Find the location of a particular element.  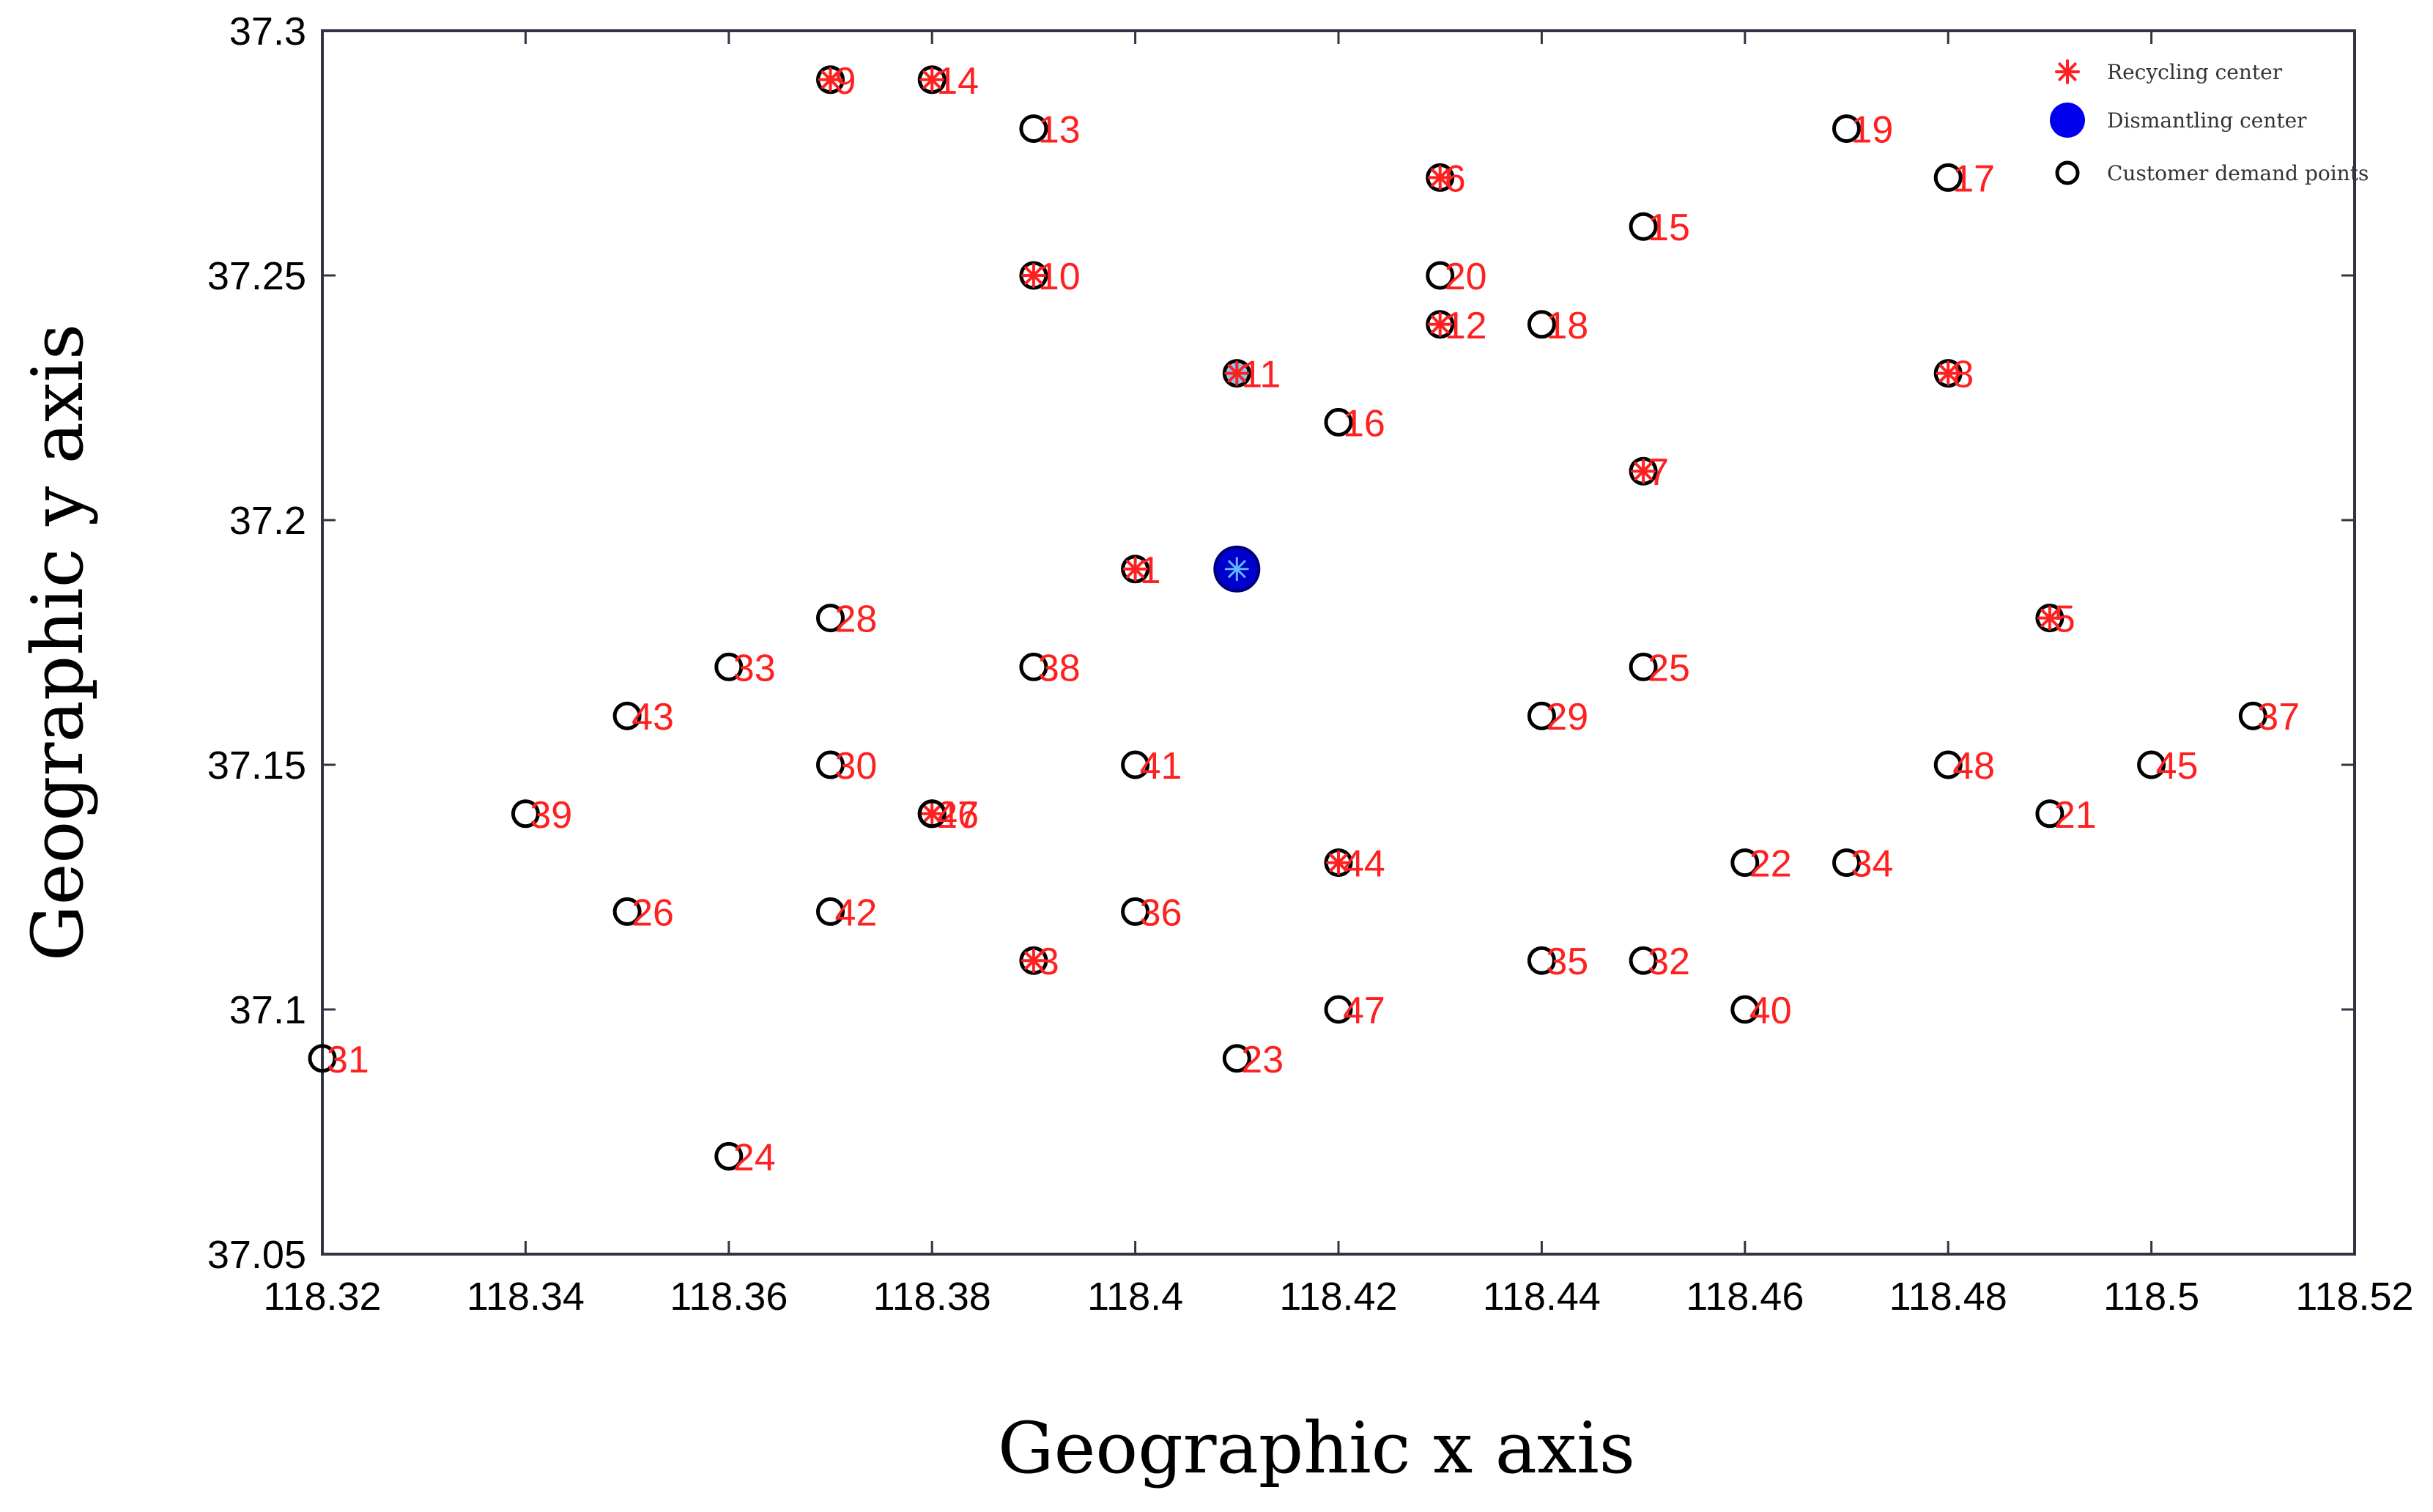

x-axis-title: Geographic x axis is located at coordinates (1316, 1448).